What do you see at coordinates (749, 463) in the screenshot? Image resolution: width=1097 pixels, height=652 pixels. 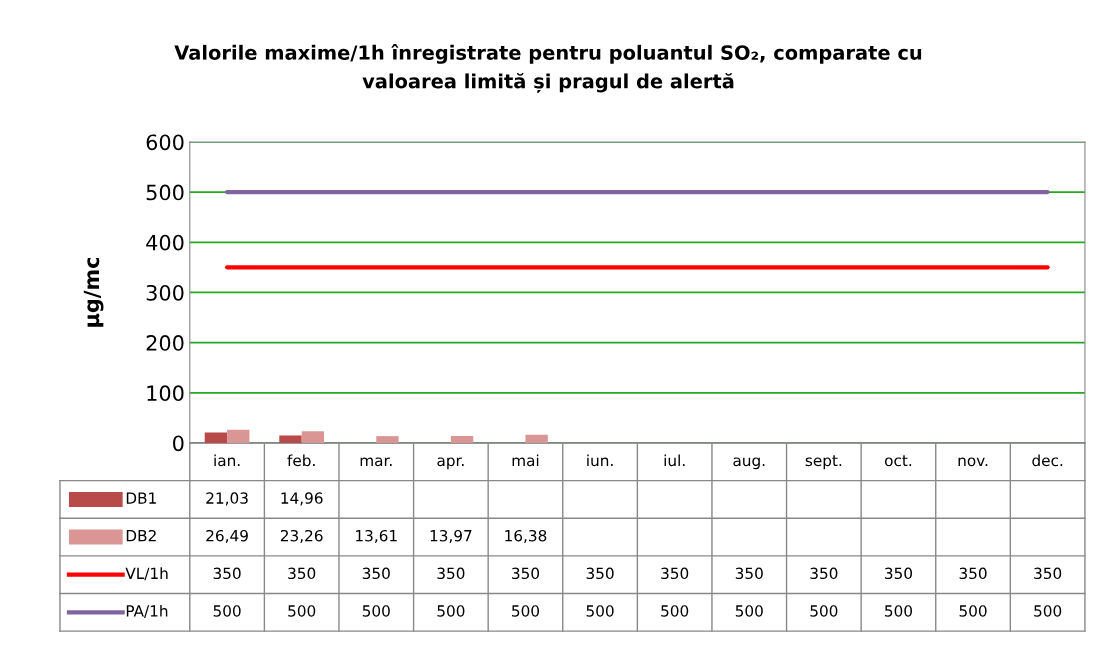 I see `x-tick-label: aug.` at bounding box center [749, 463].